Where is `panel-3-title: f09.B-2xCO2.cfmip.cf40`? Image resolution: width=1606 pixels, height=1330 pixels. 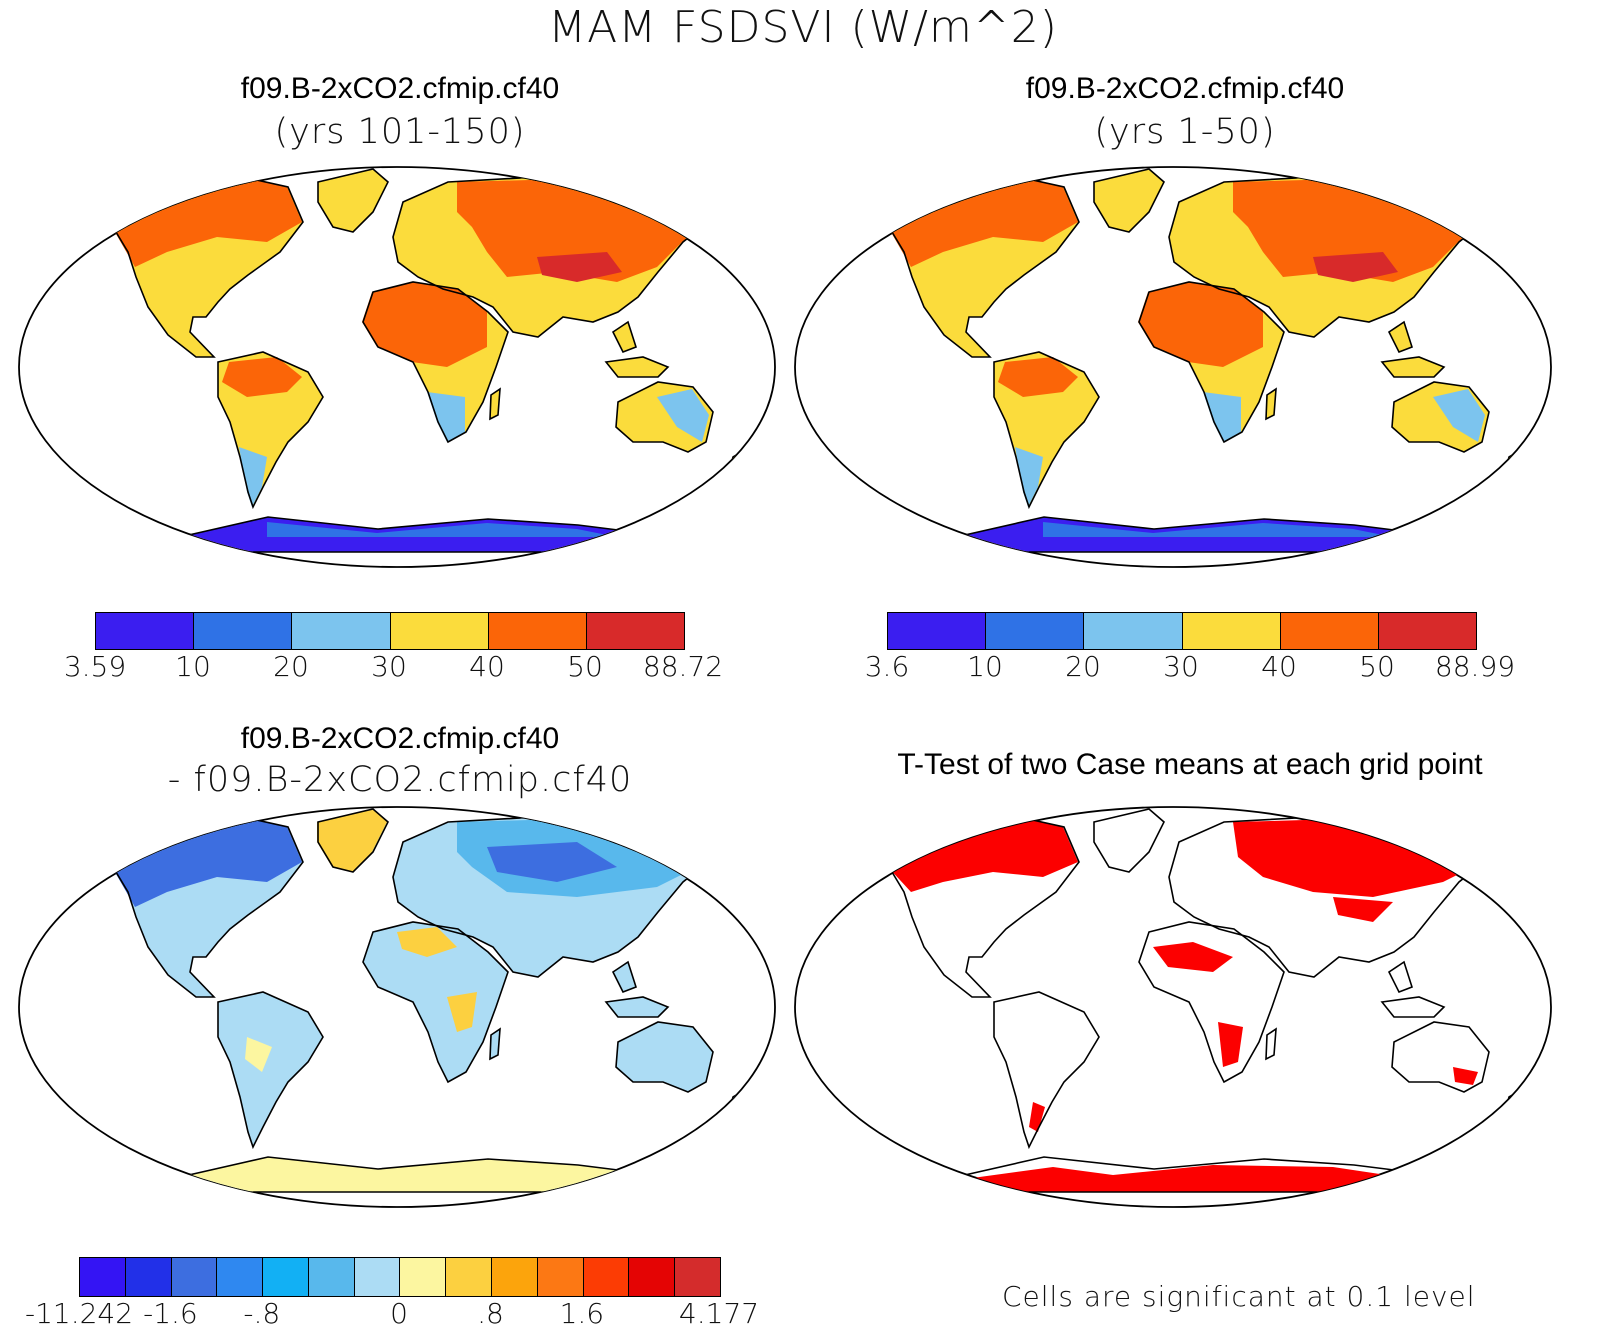 panel-3-title: f09.B-2xCO2.cfmip.cf40 is located at coordinates (400, 738).